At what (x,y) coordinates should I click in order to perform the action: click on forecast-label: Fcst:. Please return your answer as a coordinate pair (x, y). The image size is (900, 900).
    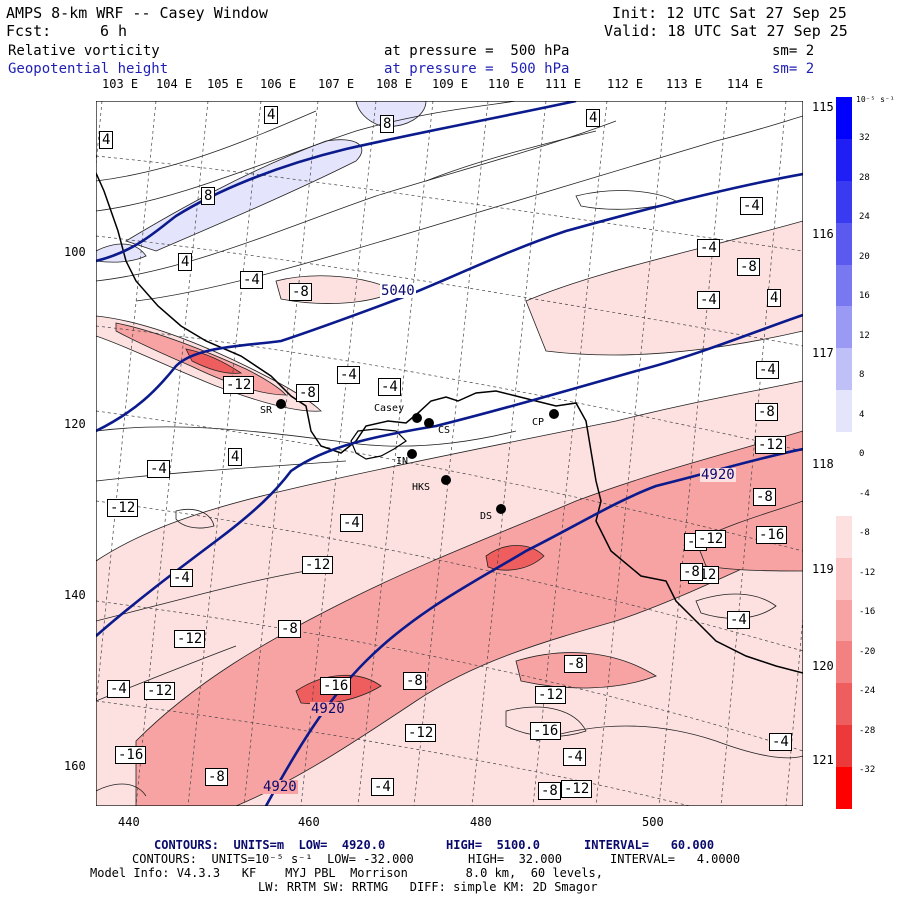
    Looking at the image, I should click on (29, 31).